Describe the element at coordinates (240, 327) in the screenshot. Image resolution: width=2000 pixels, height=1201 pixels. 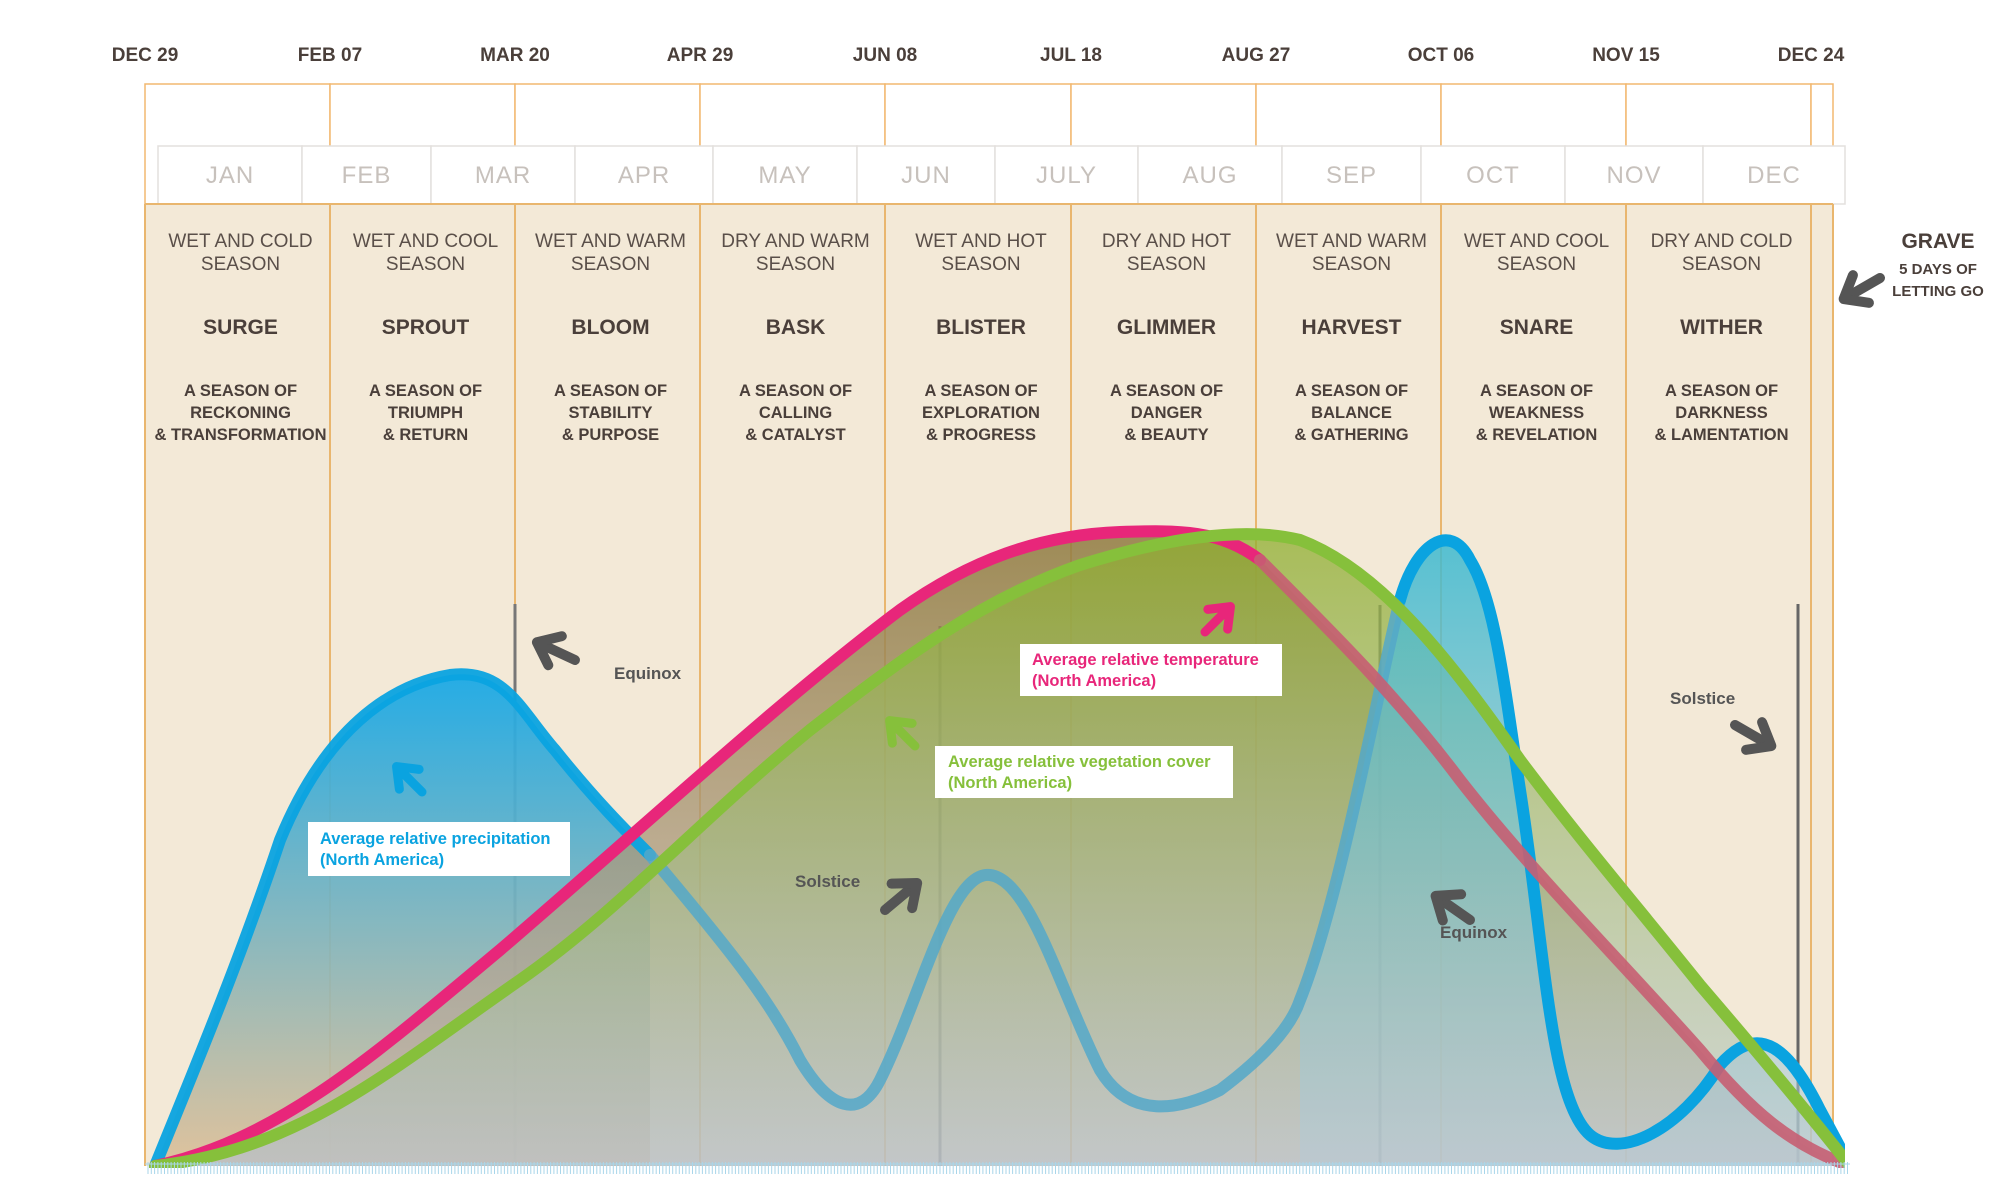
I see `season-name: SURGE` at that location.